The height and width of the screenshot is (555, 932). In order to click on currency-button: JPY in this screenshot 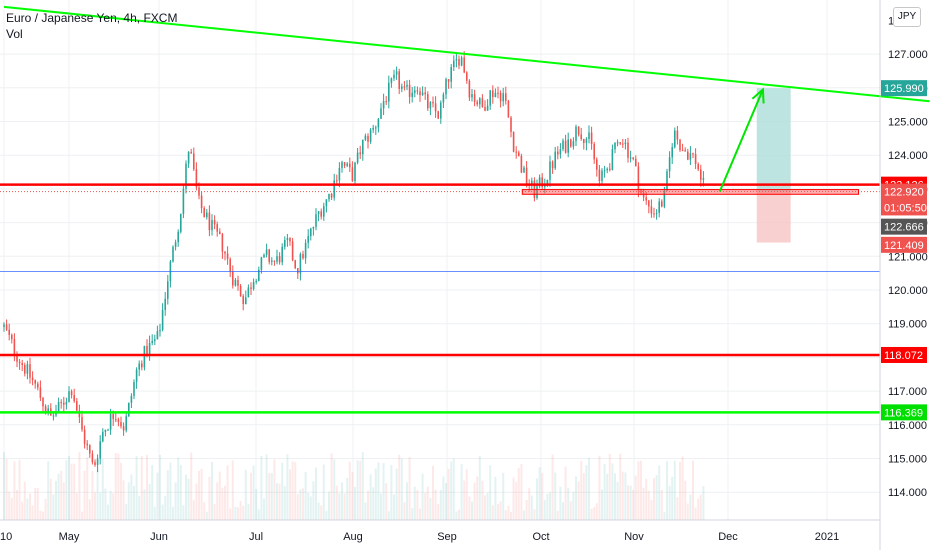, I will do `click(907, 17)`.